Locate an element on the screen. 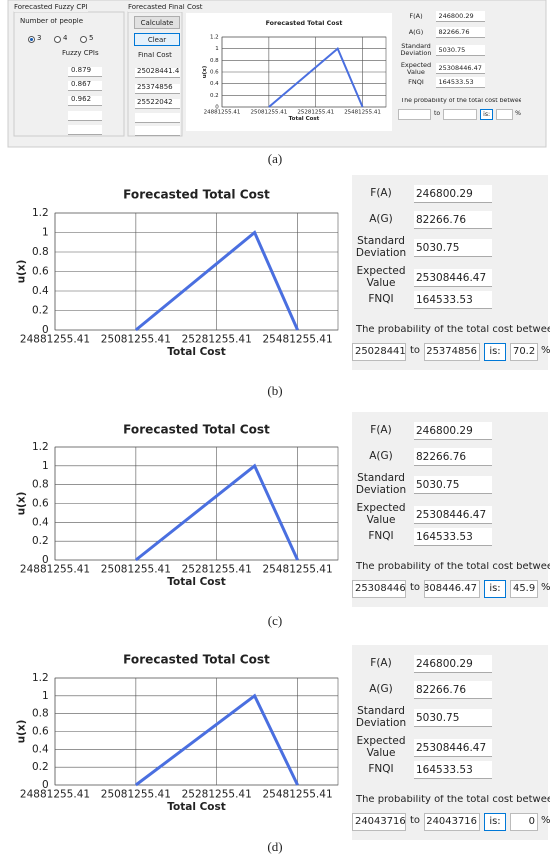 This screenshot has width=550, height=862. text-box: 0.867 is located at coordinates (85, 86).